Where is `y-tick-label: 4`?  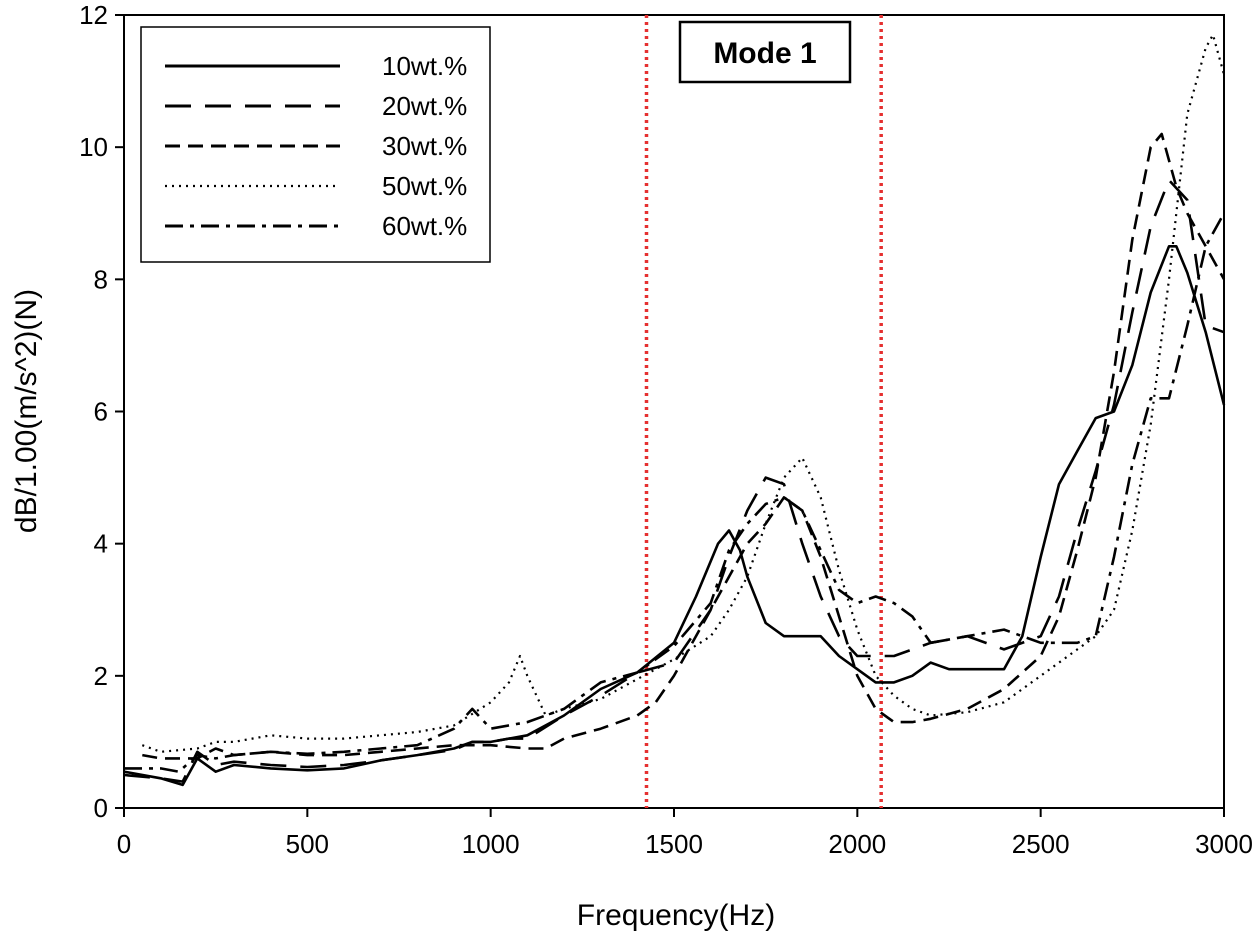
y-tick-label: 4 is located at coordinates (101, 544).